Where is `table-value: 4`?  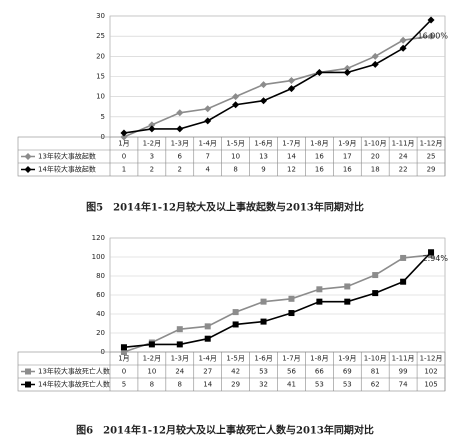
table-value: 4 is located at coordinates (207, 170).